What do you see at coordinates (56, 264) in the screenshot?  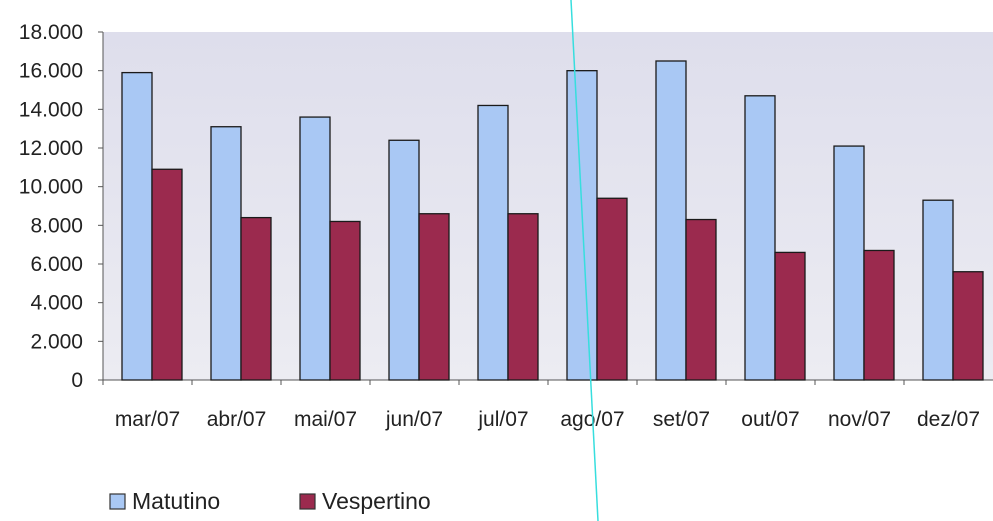 I see `y-tick-label: 6.000` at bounding box center [56, 264].